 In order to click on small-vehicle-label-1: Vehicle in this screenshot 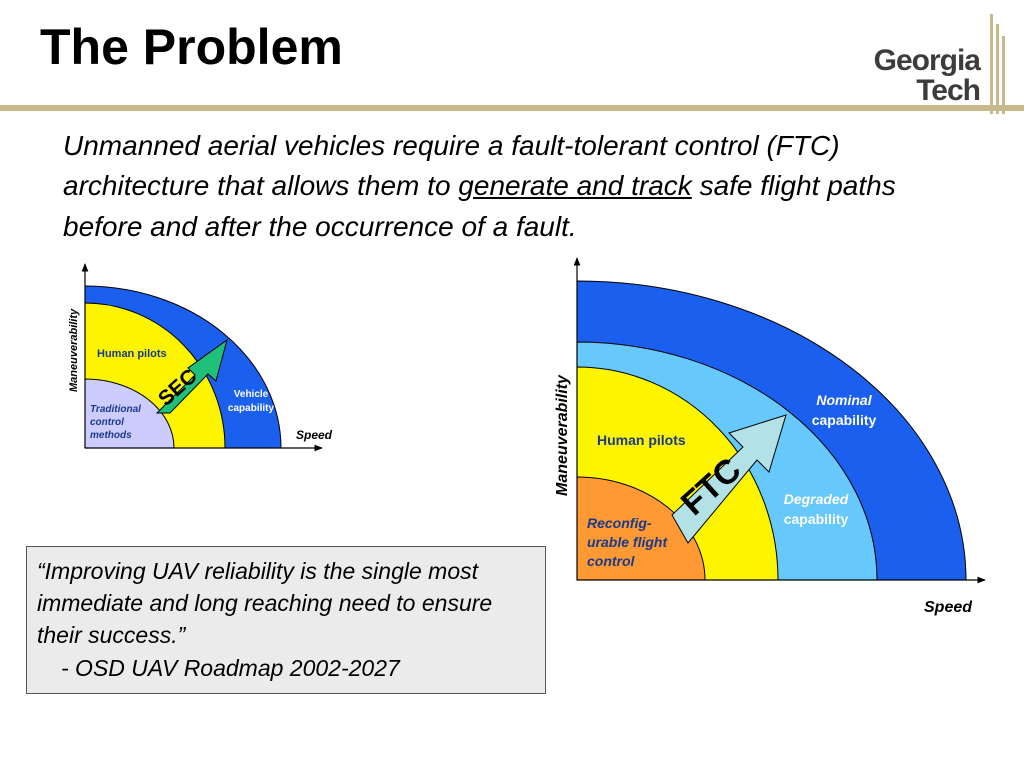, I will do `click(251, 394)`.